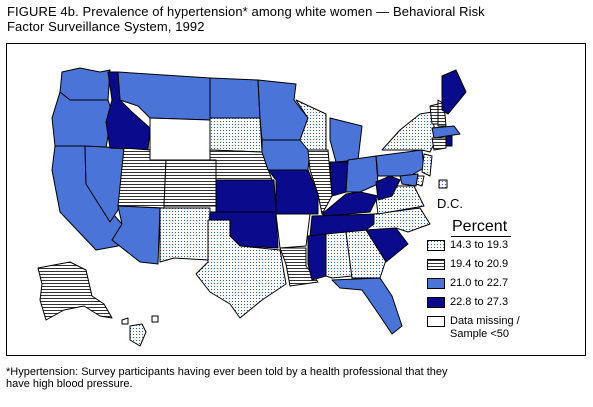 This screenshot has width=593, height=407. Describe the element at coordinates (443, 184) in the screenshot. I see `state-dc` at that location.